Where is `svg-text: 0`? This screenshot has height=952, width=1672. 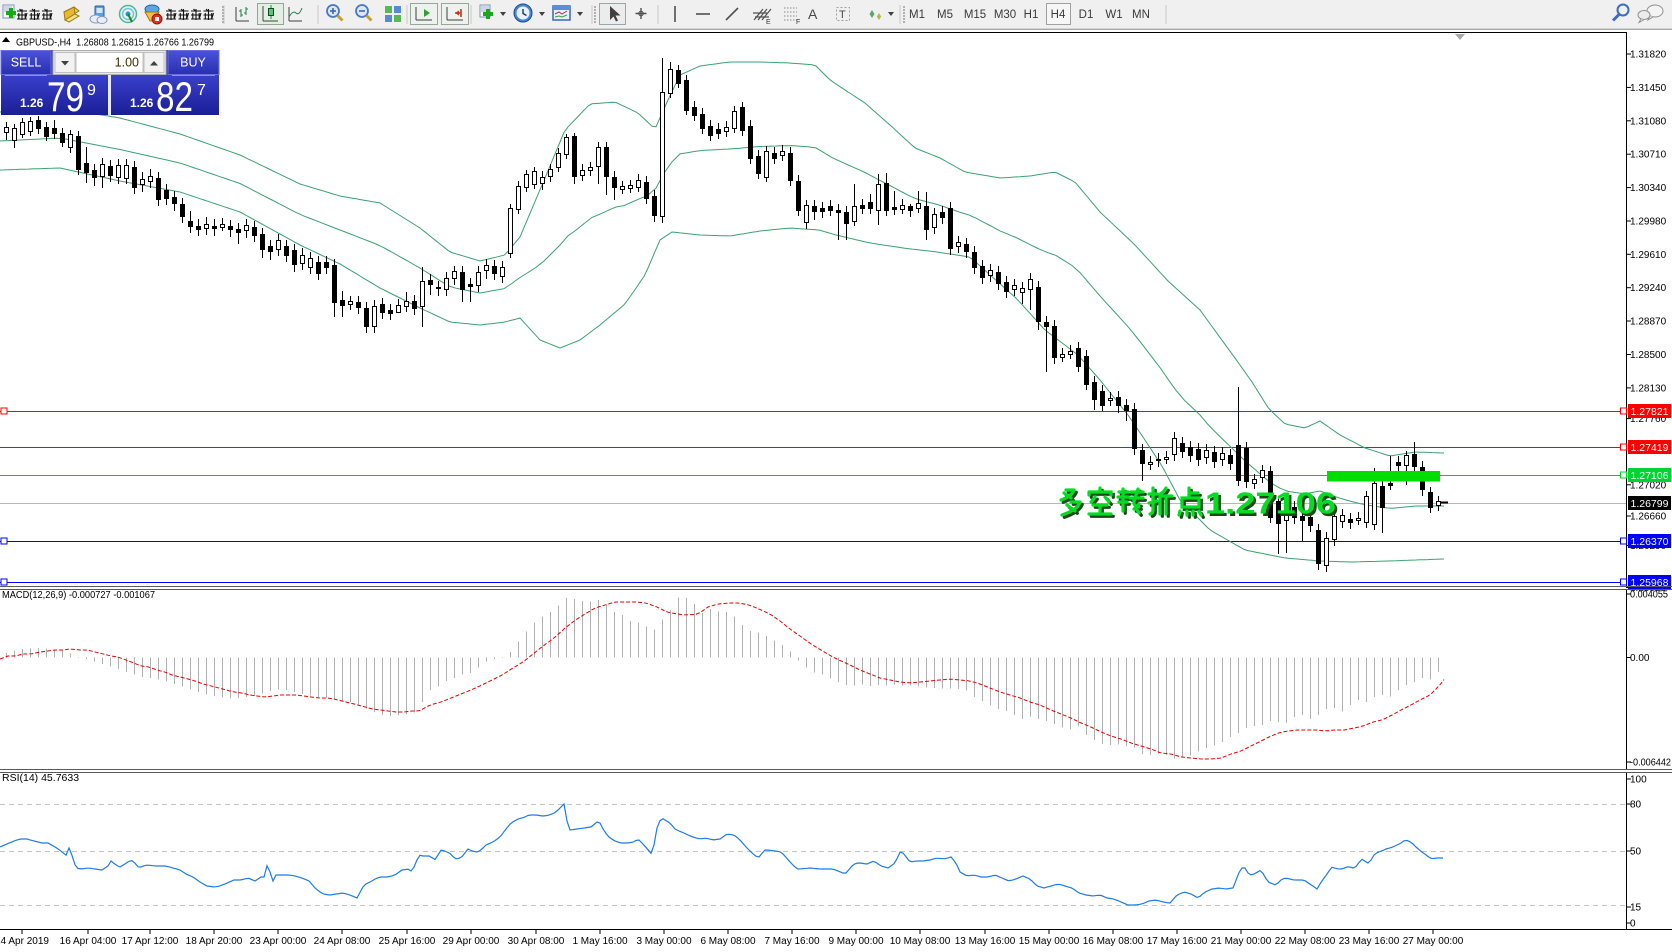
svg-text: 0 is located at coordinates (1633, 924).